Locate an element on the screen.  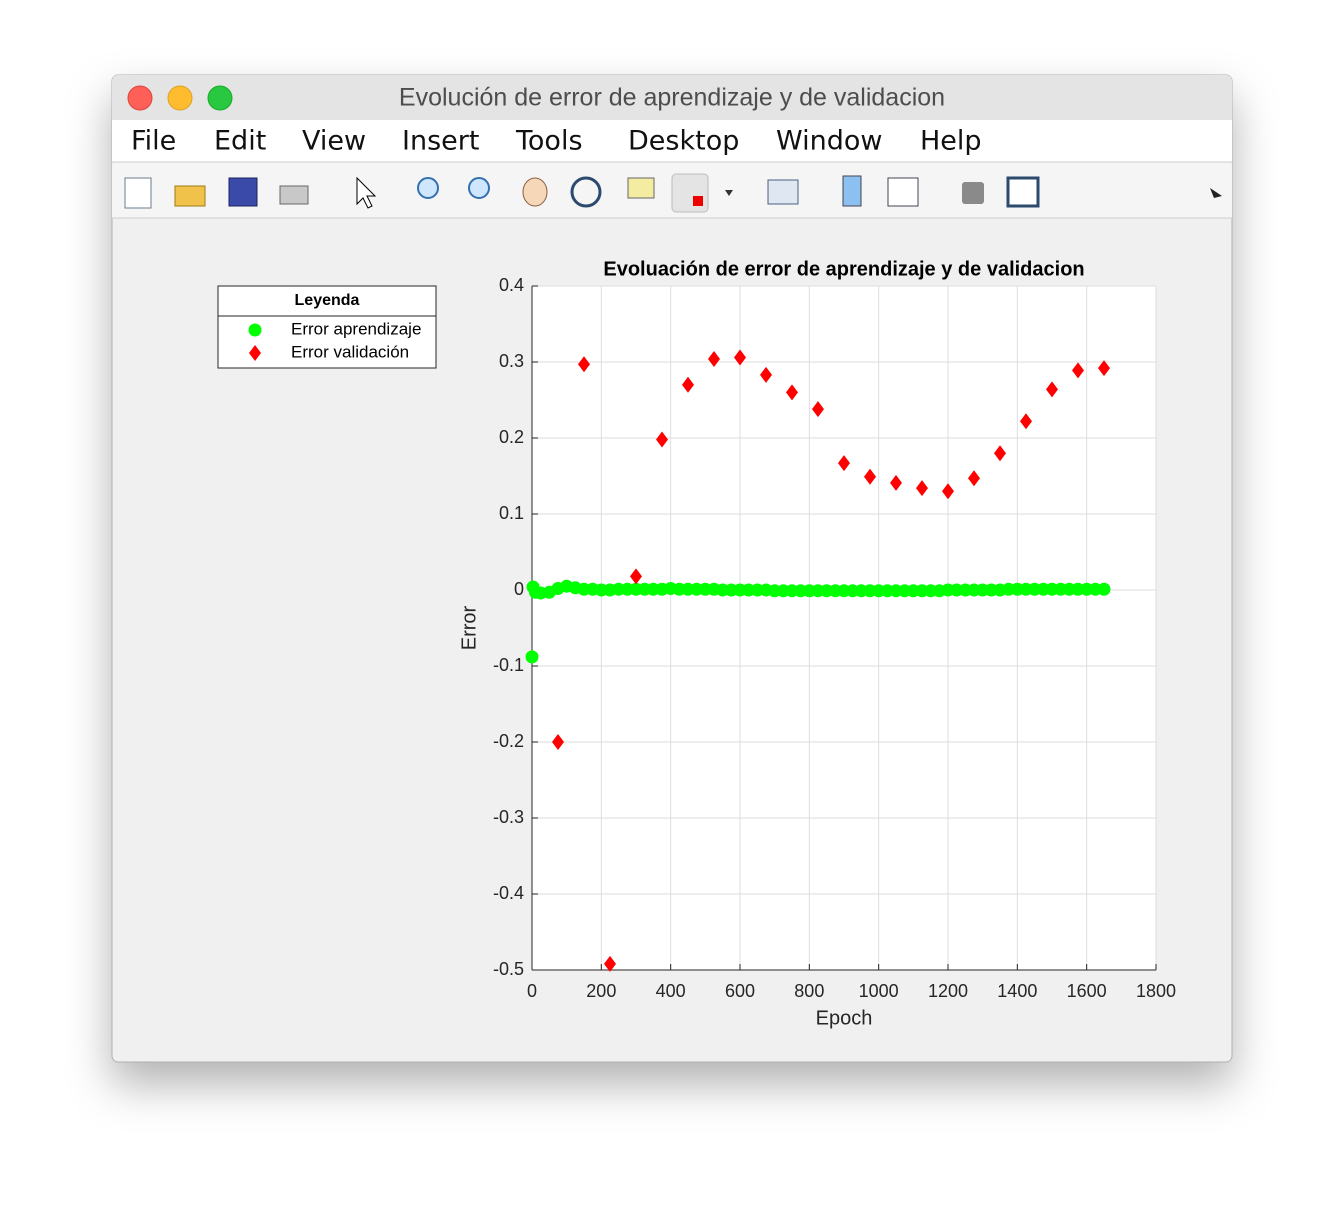
title-bar is located at coordinates (672, 97).